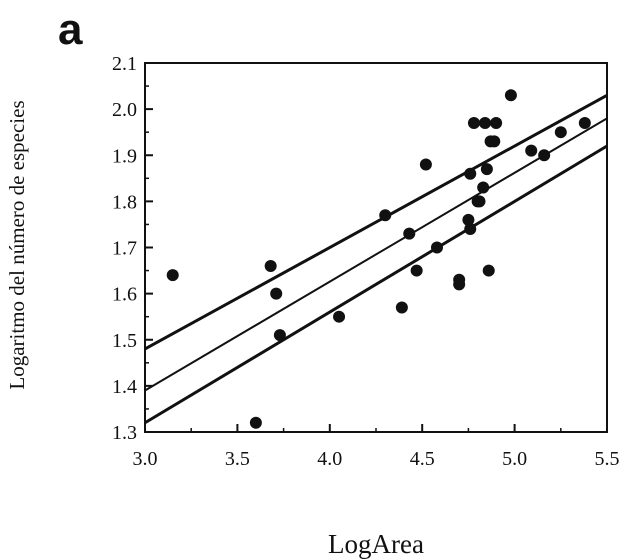  Describe the element at coordinates (124, 387) in the screenshot. I see `y-tick-label: 1.4` at that location.